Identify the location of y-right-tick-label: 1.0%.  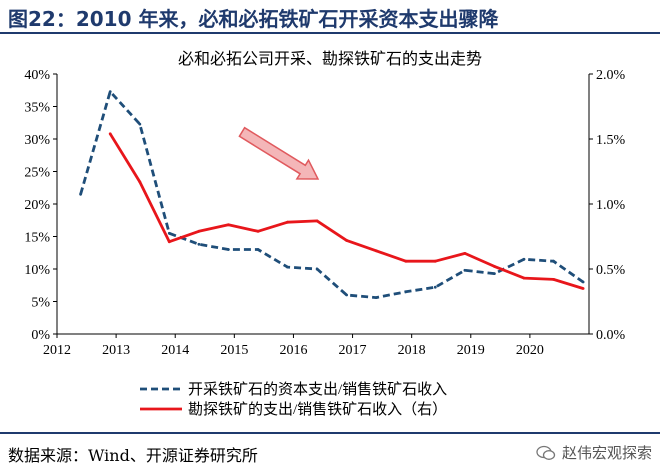
(611, 205).